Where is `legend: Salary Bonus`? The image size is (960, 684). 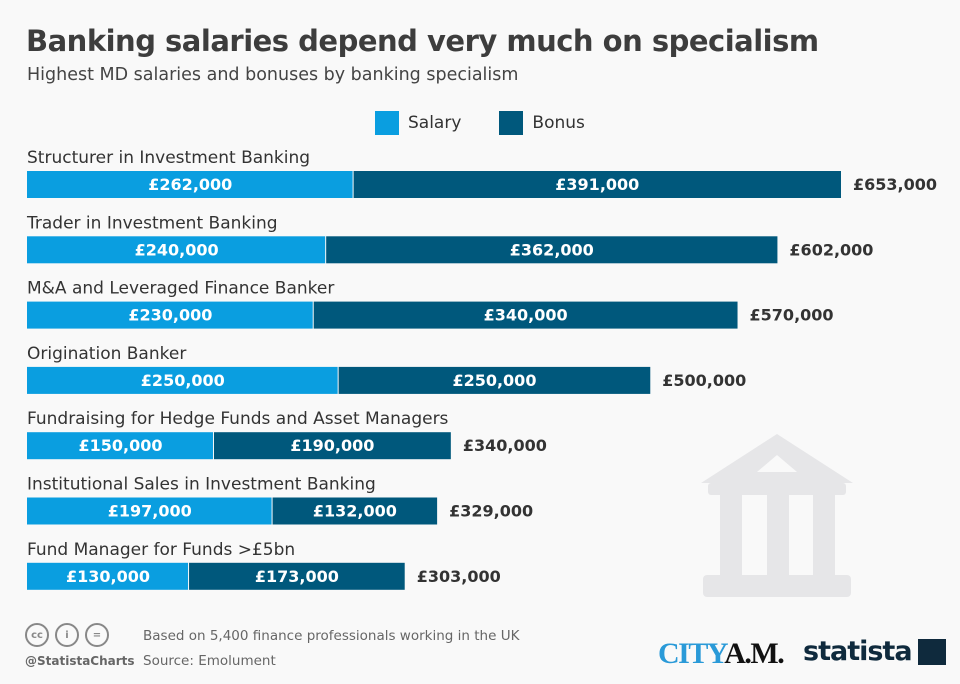
legend: Salary Bonus is located at coordinates (480, 123).